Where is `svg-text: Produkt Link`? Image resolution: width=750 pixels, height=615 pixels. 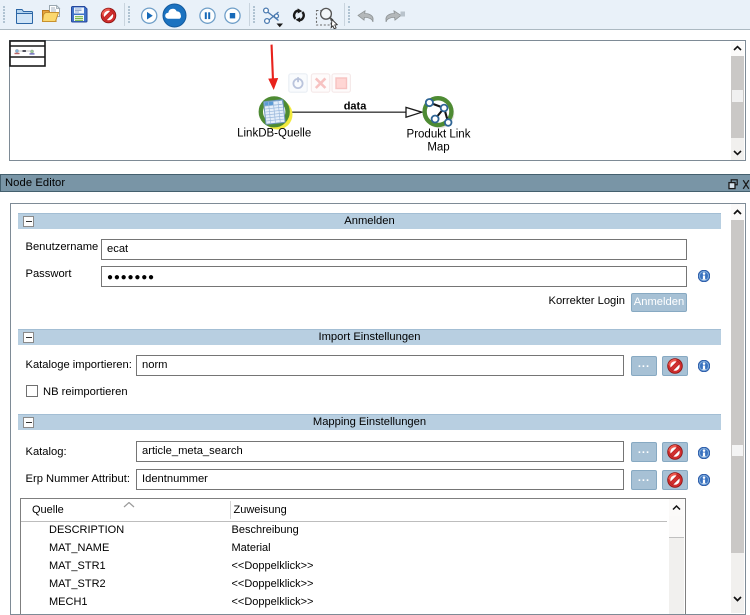 svg-text: Produkt Link is located at coordinates (439, 135).